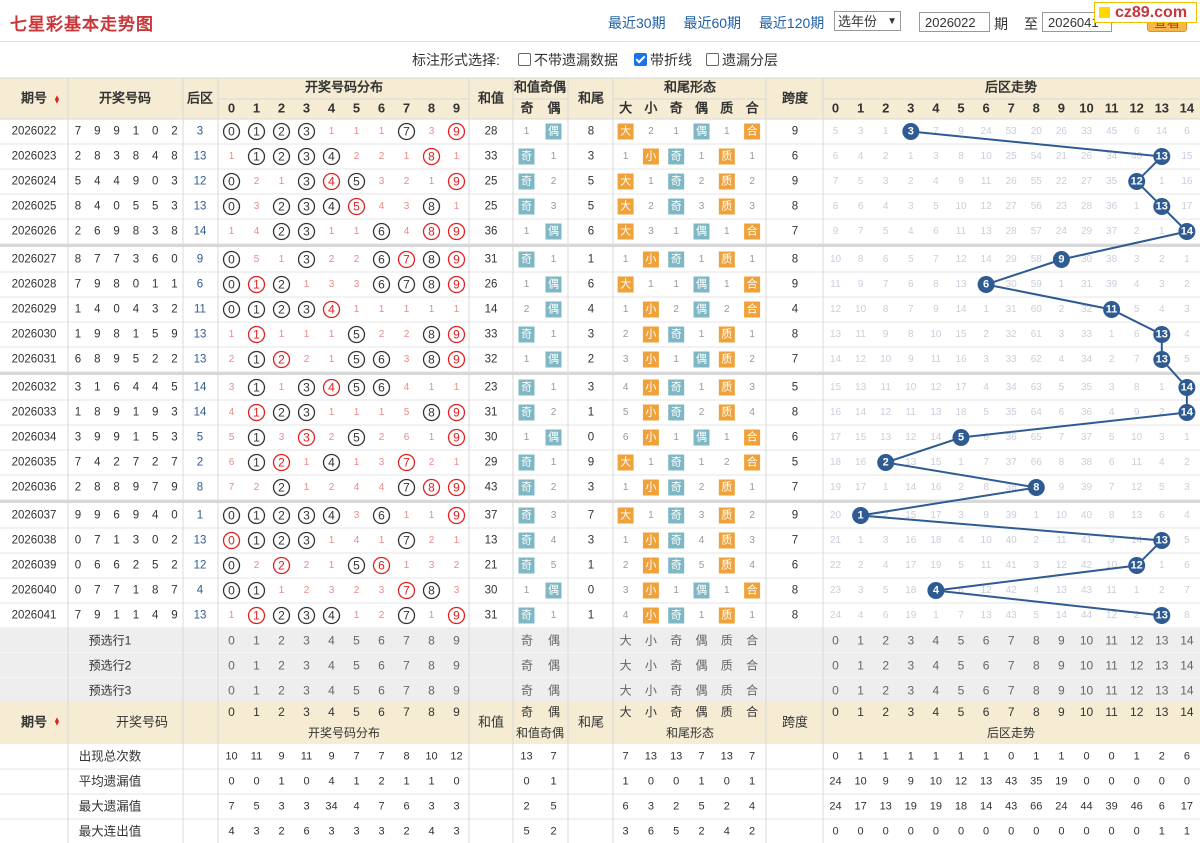 This screenshot has height=843, width=1200. What do you see at coordinates (456, 60) in the screenshot?
I see `option-title: 标注形式选择:` at bounding box center [456, 60].